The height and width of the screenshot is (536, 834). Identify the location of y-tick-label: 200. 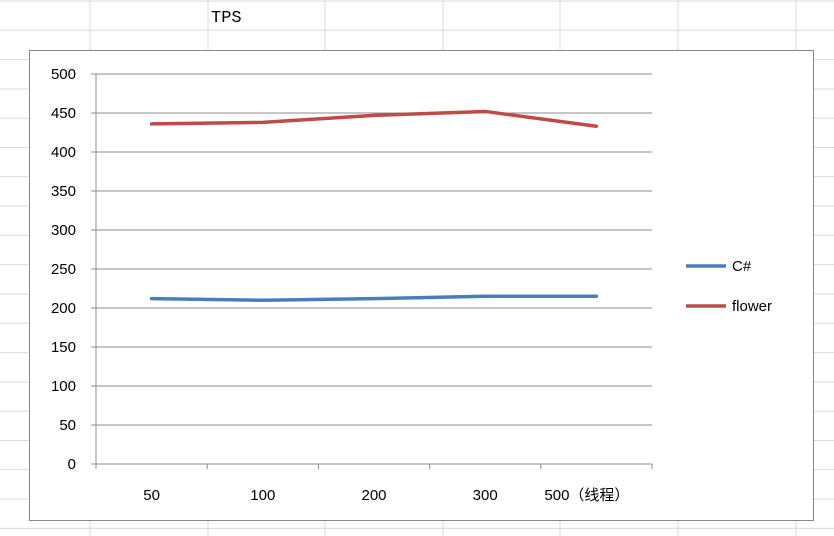
(63, 308).